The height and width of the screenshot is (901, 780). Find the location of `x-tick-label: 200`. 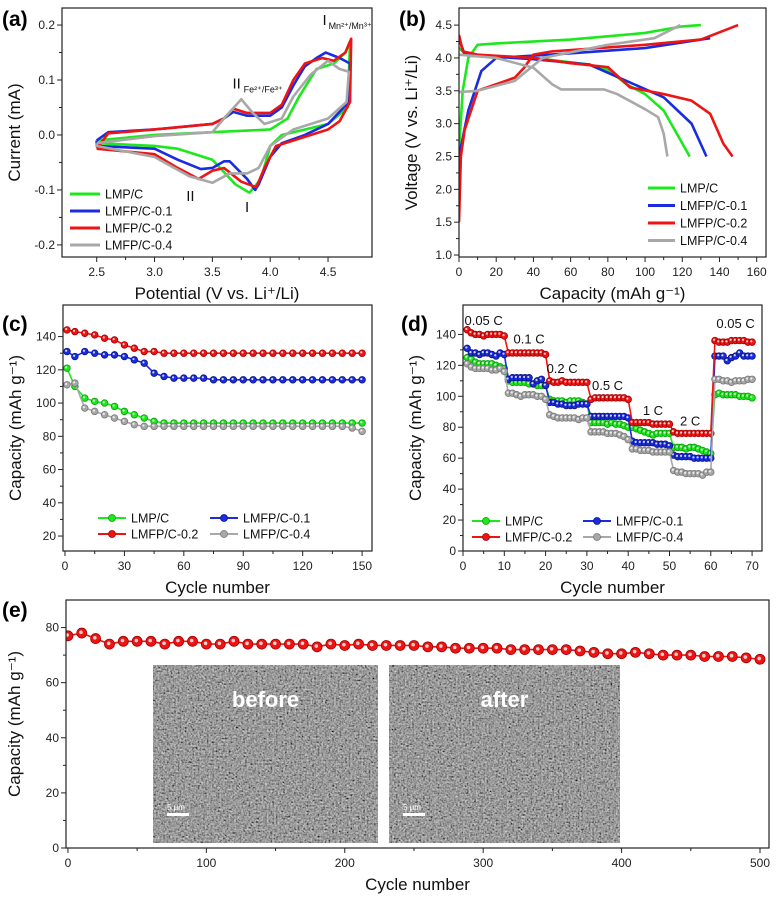

x-tick-label: 200 is located at coordinates (345, 863).